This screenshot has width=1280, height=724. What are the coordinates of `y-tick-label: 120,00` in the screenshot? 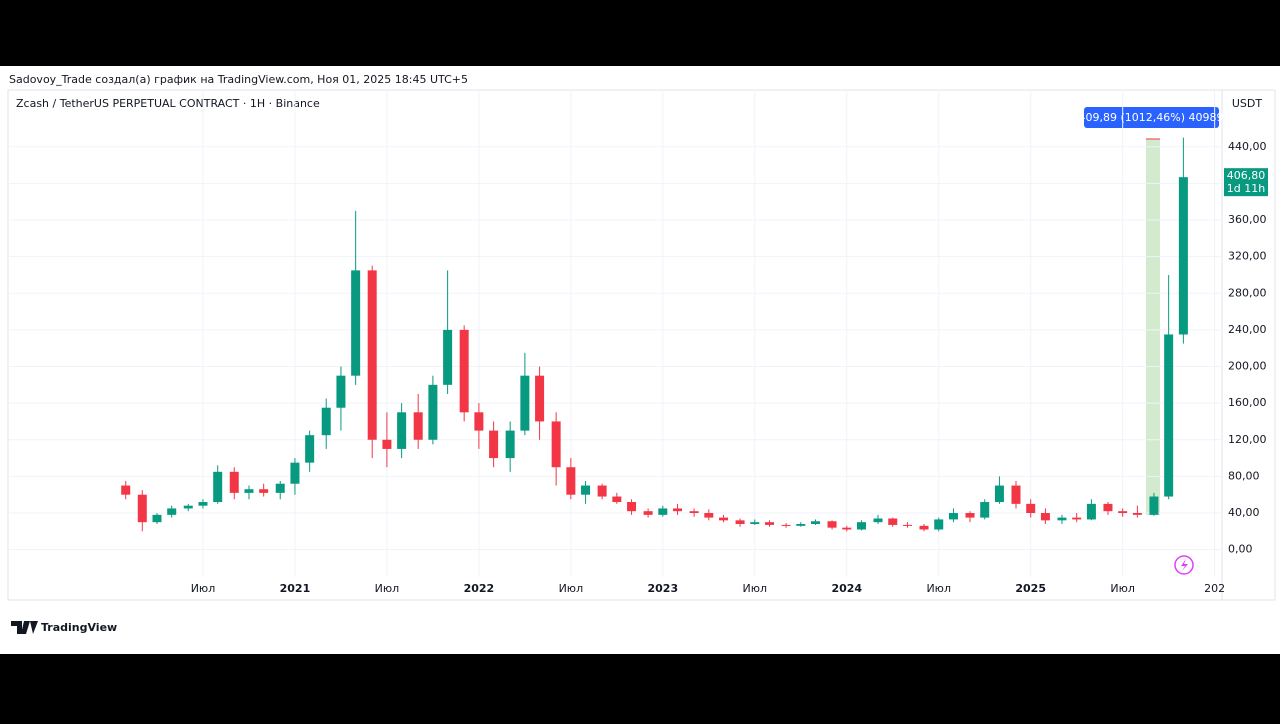 It's located at (1247, 439).